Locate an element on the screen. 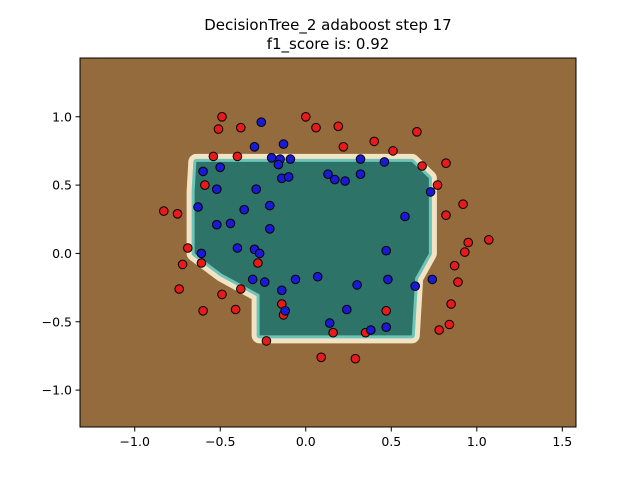 Image resolution: width=640 pixels, height=480 pixels. y-tick-label: −1.0 is located at coordinates (57, 390).